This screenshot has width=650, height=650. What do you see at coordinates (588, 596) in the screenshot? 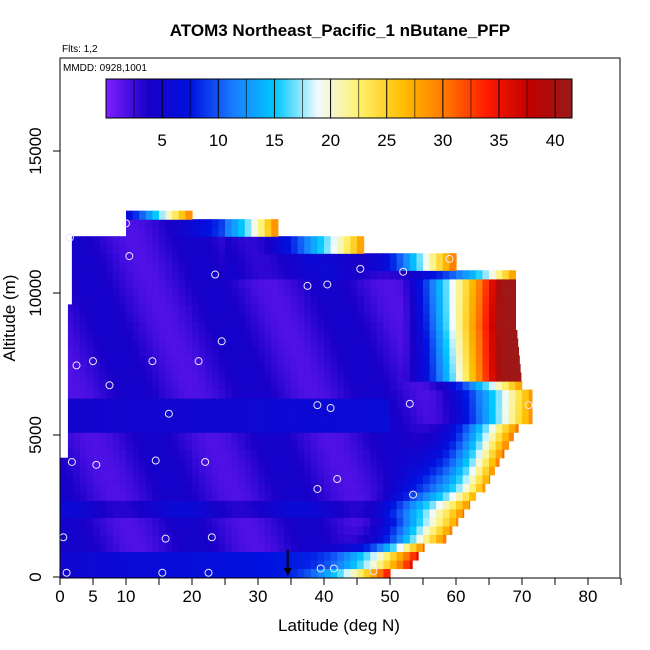
I see `x-tick-label: 80` at bounding box center [588, 596].